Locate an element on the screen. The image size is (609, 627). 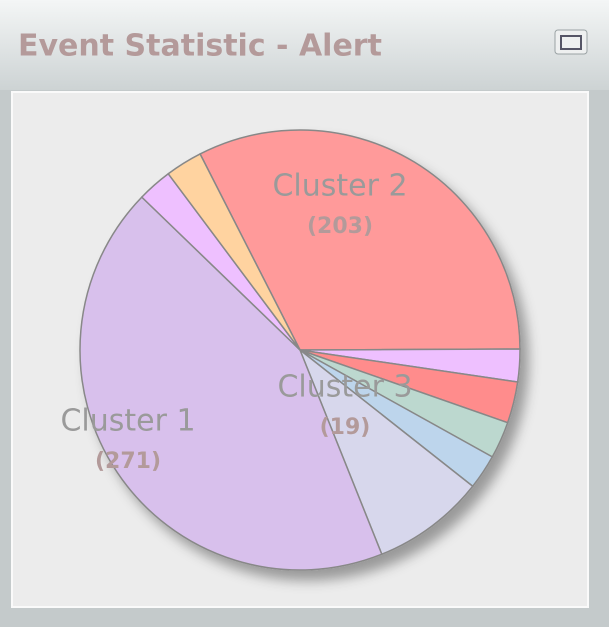
slice-label: Cluster 3 is located at coordinates (344, 387).